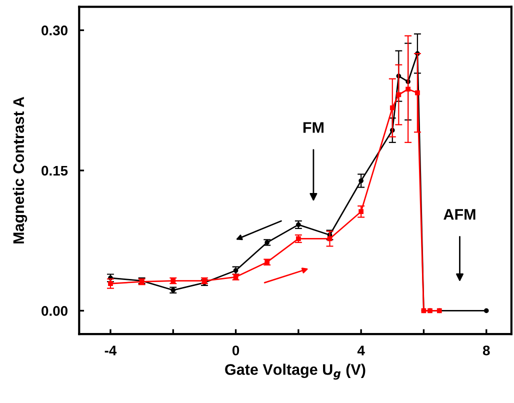 This screenshot has width=514, height=403. Describe the element at coordinates (486, 351) in the screenshot. I see `x-tick-label: 8` at that location.